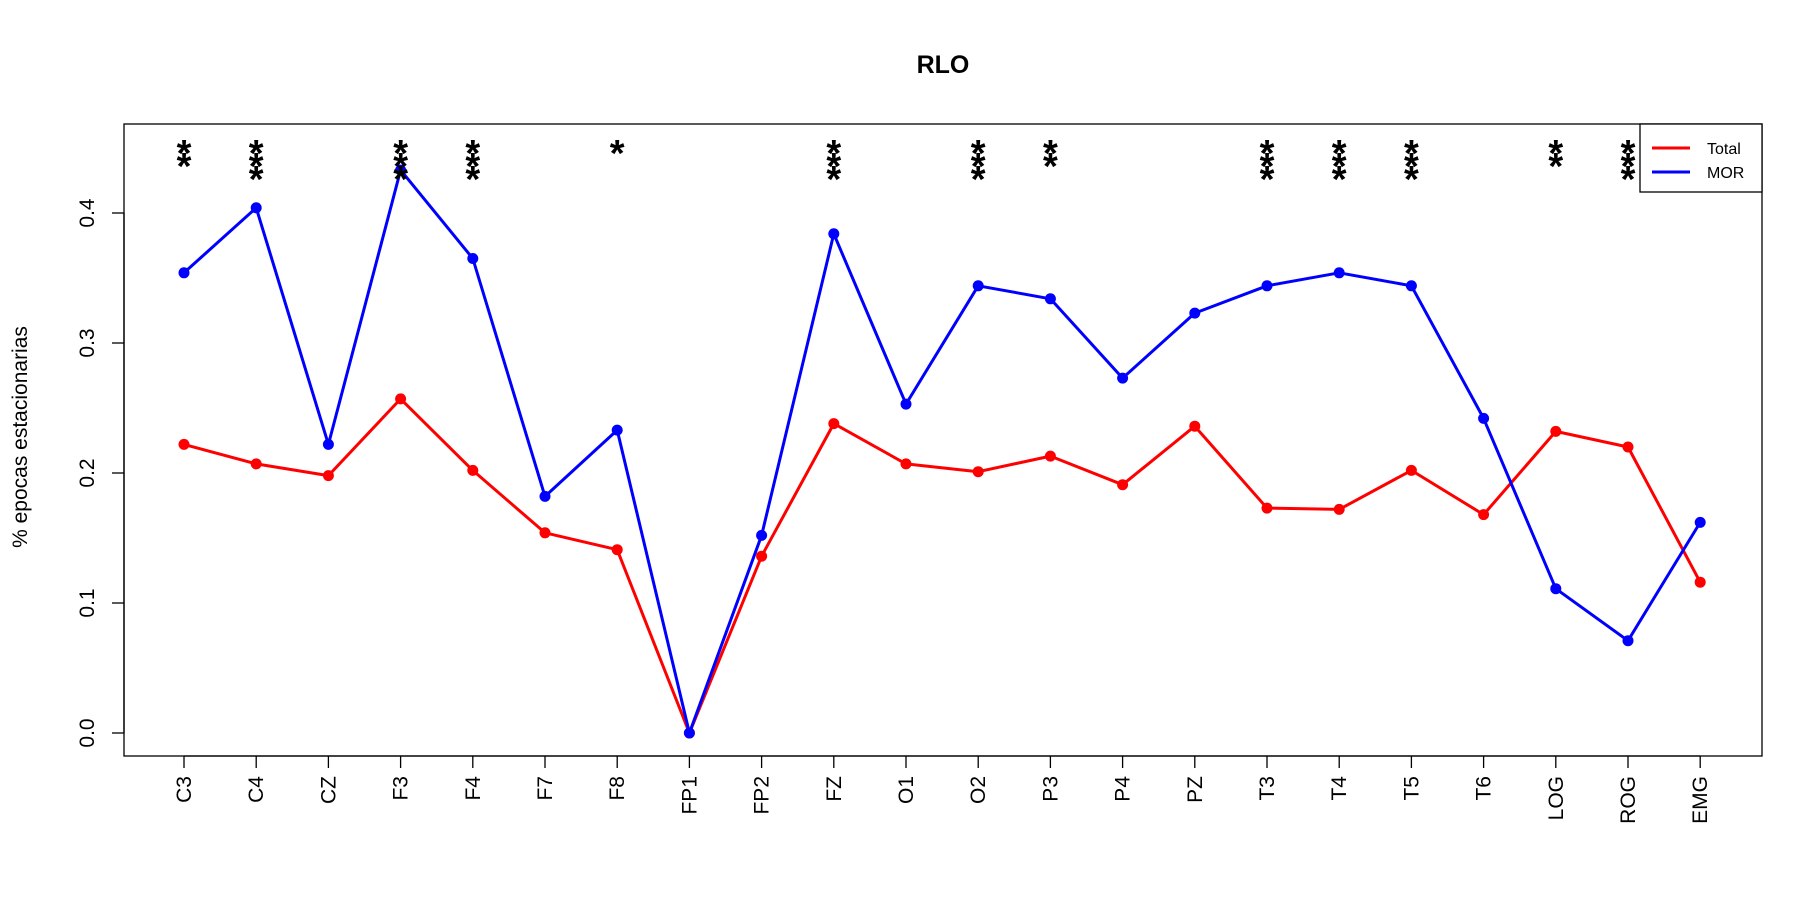 The width and height of the screenshot is (1800, 900). What do you see at coordinates (943, 65) in the screenshot?
I see `chart-title: RLO` at bounding box center [943, 65].